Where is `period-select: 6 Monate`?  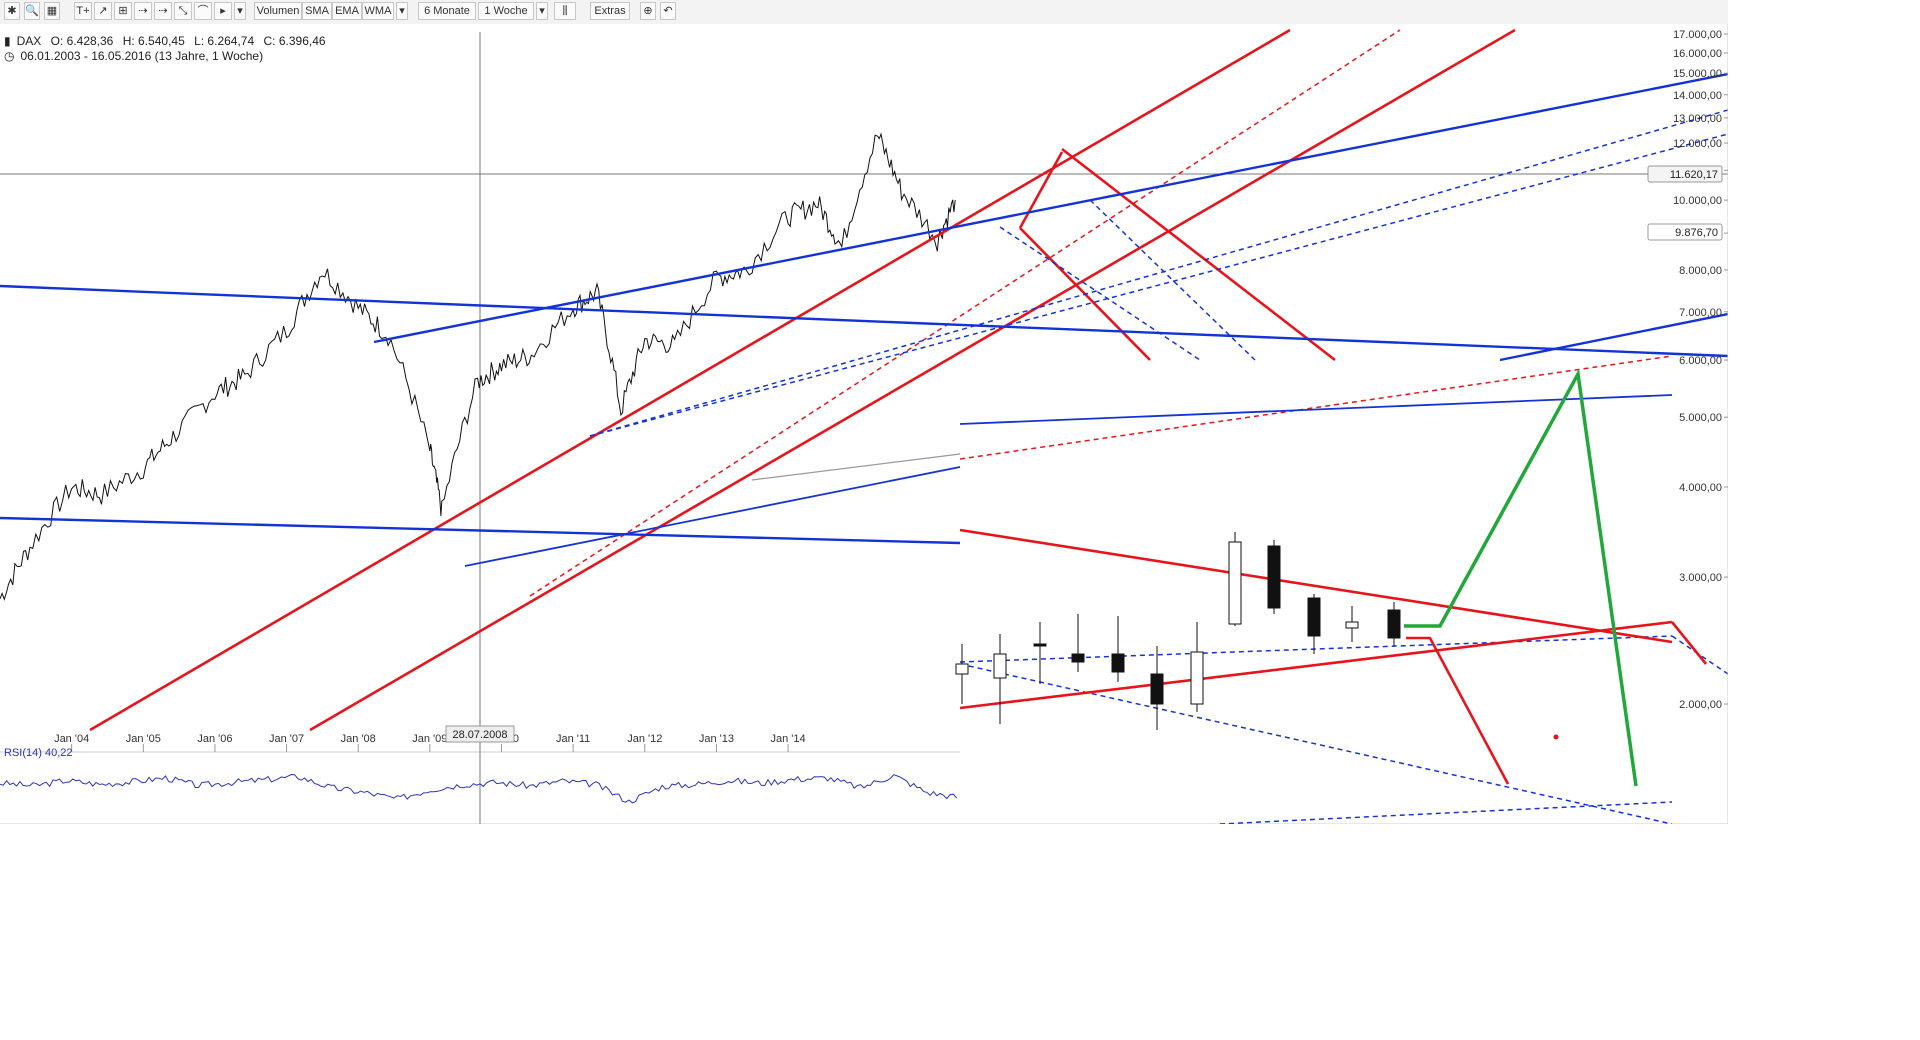
period-select: 6 Monate is located at coordinates (447, 11).